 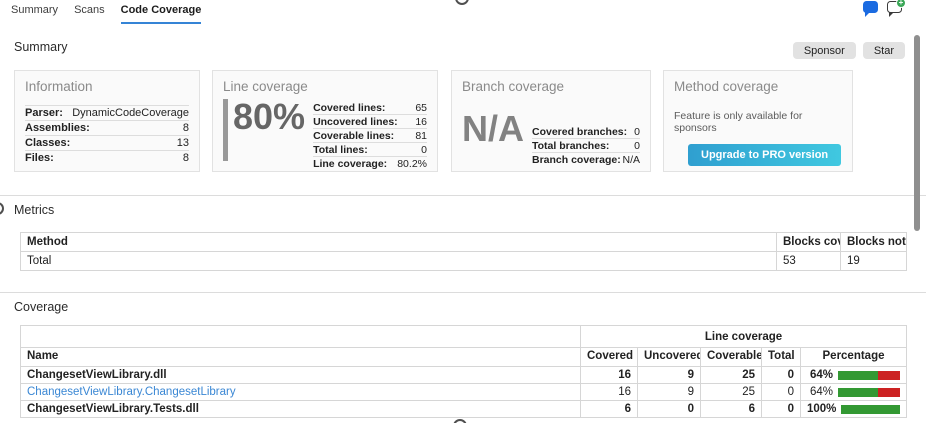 I want to click on upgrade-pro-button: Upgrade to PRO version, so click(x=765, y=155).